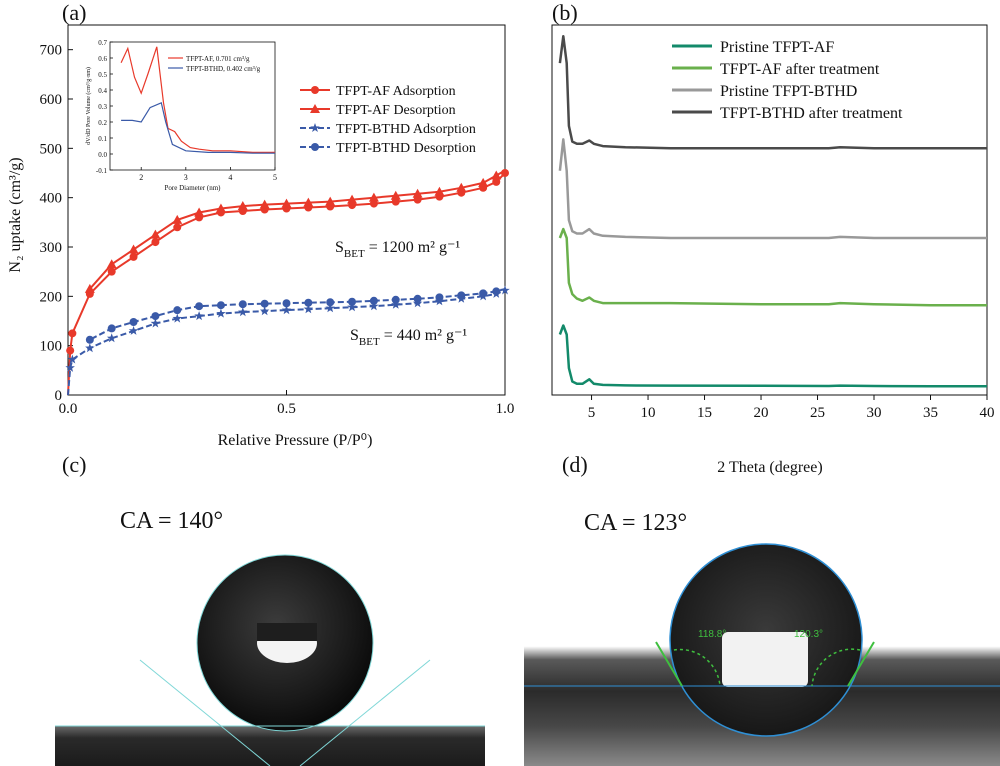 The image size is (1000, 766). What do you see at coordinates (286, 409) in the screenshot?
I see `x-tick-label: 0.5` at bounding box center [286, 409].